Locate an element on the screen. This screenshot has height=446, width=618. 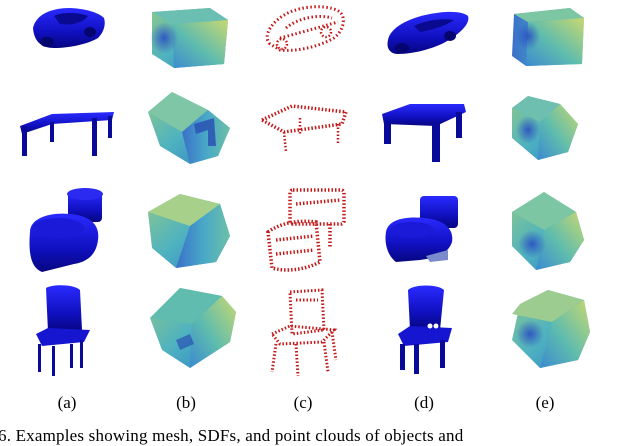
toilet-mesh-d is located at coordinates (421, 229).